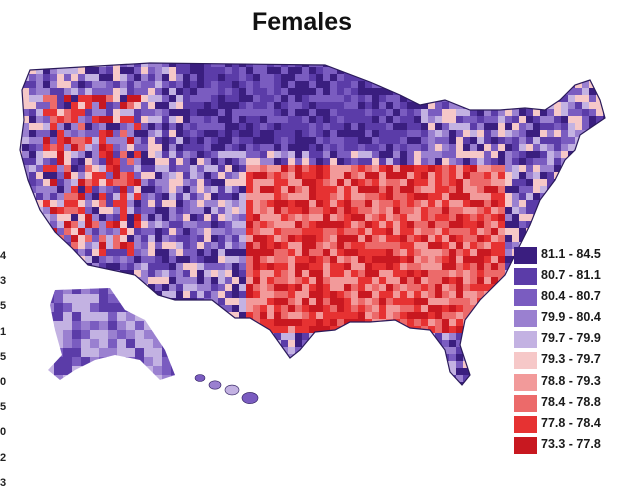  What do you see at coordinates (573, 424) in the screenshot?
I see `legend-item: 77.8 - 78.4` at bounding box center [573, 424].